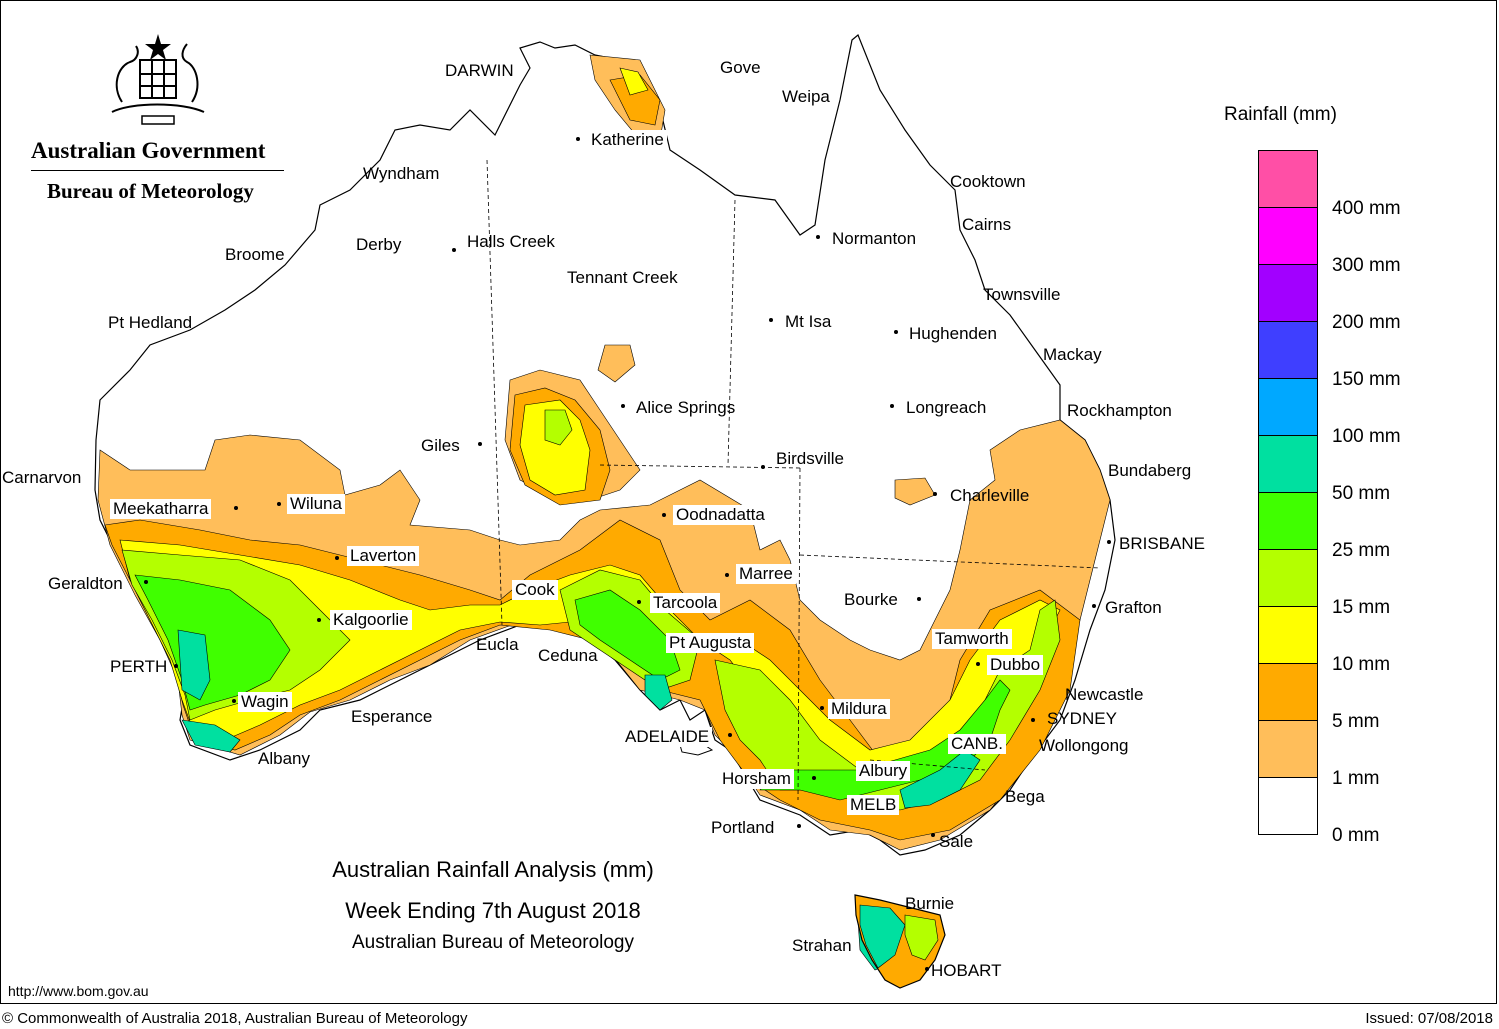 This screenshot has height=1029, width=1499. Describe the element at coordinates (316, 504) in the screenshot. I see `place-wiluna: Wiluna` at that location.